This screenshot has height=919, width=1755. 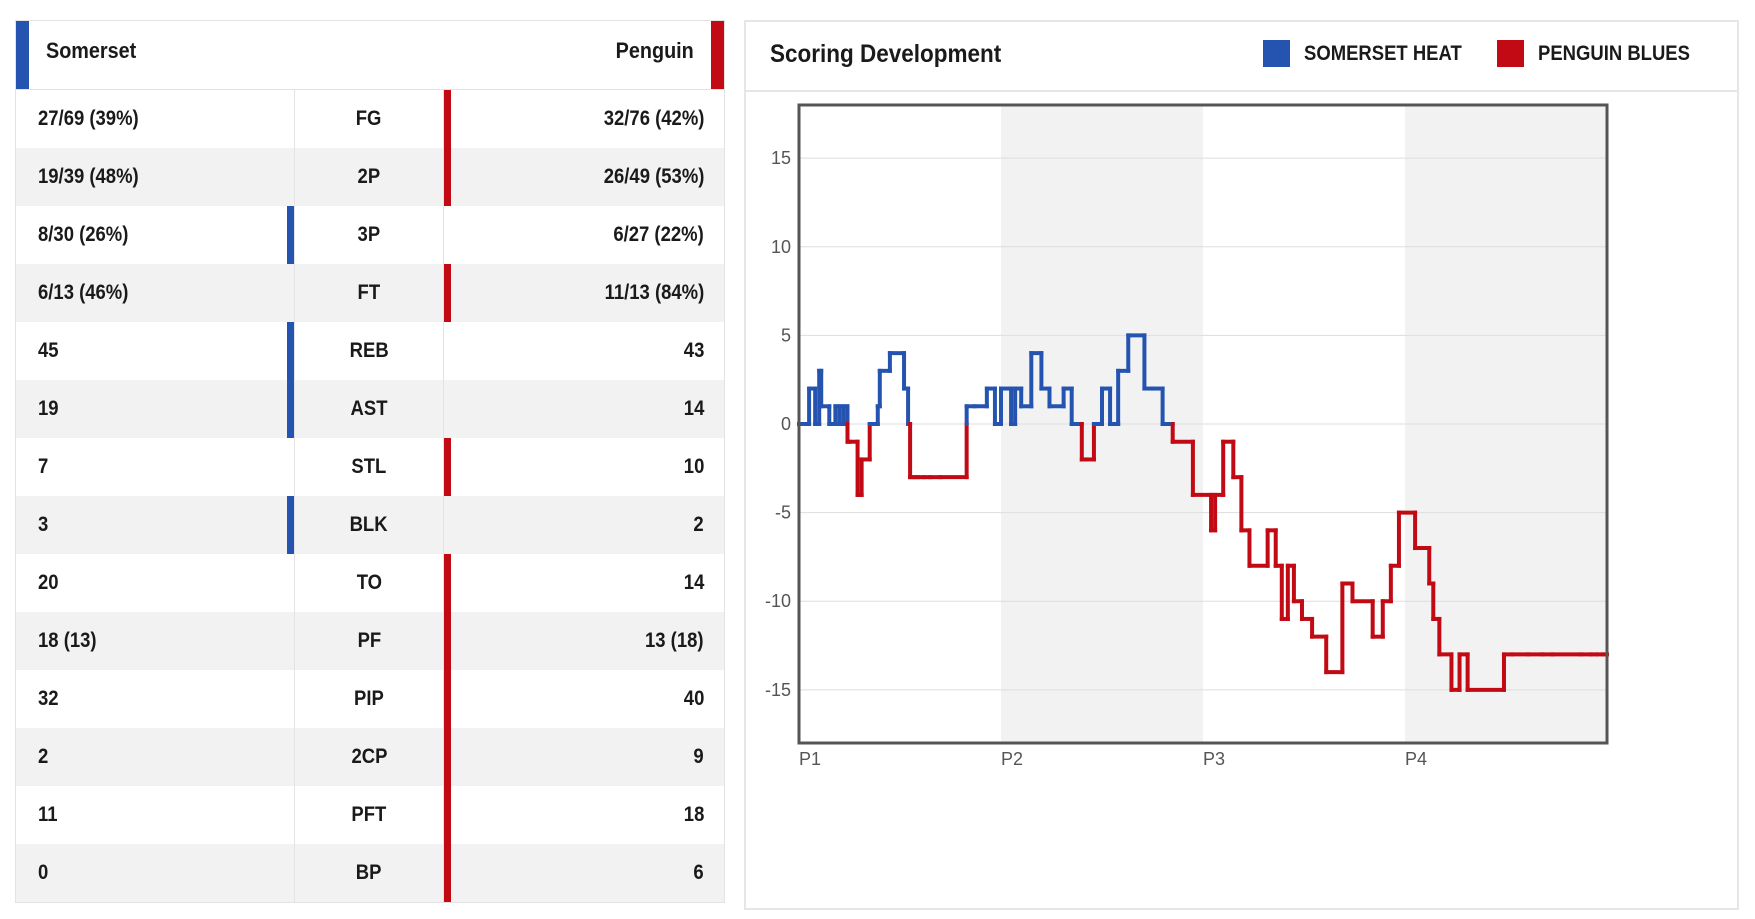 I want to click on stat-row-pf: 18 (13) PF 13 (18), so click(x=370, y=641).